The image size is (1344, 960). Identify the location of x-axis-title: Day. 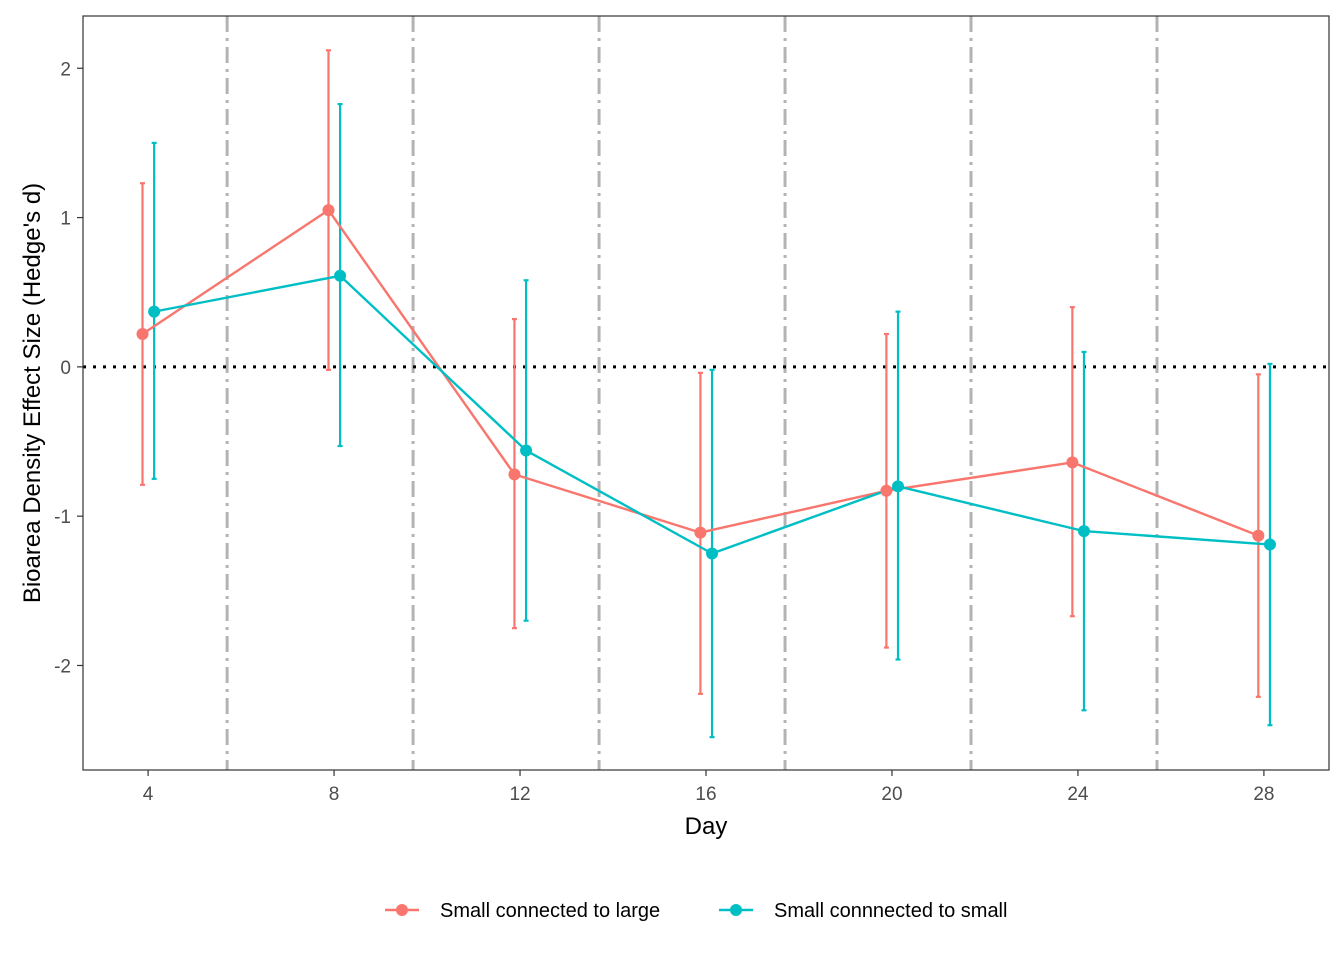
(706, 826).